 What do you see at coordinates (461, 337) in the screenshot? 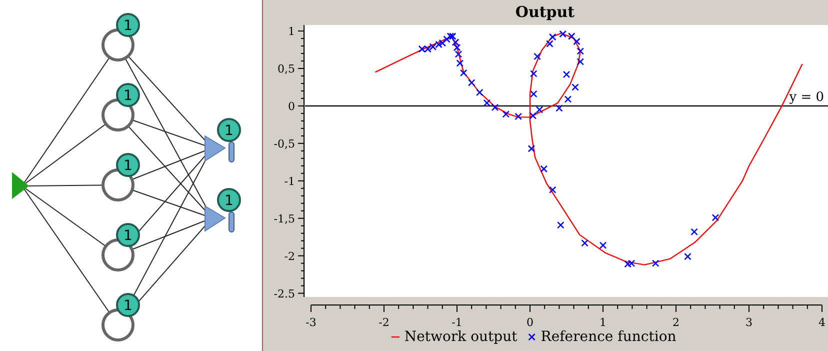
I see `legend-label: Network output` at bounding box center [461, 337].